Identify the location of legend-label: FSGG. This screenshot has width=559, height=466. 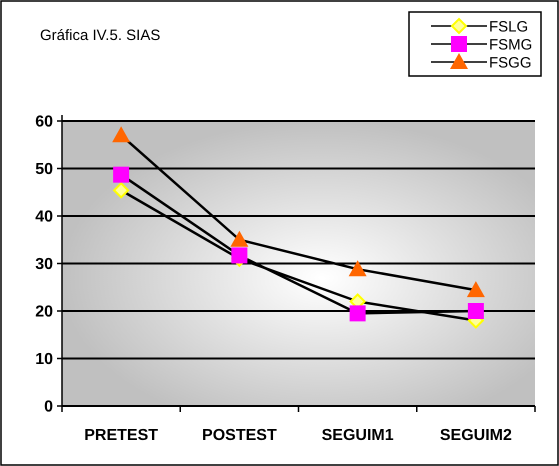
(510, 63).